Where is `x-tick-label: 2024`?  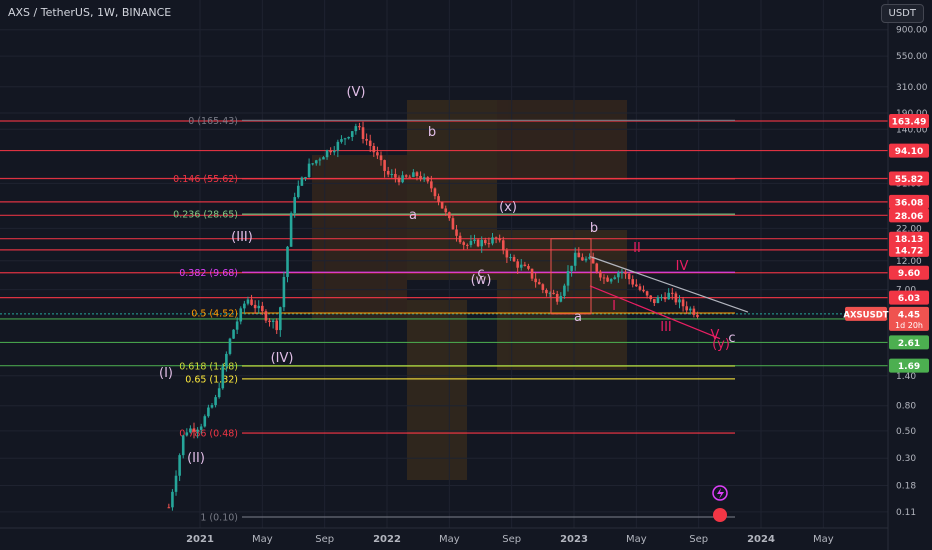
x-tick-label: 2024 is located at coordinates (761, 539).